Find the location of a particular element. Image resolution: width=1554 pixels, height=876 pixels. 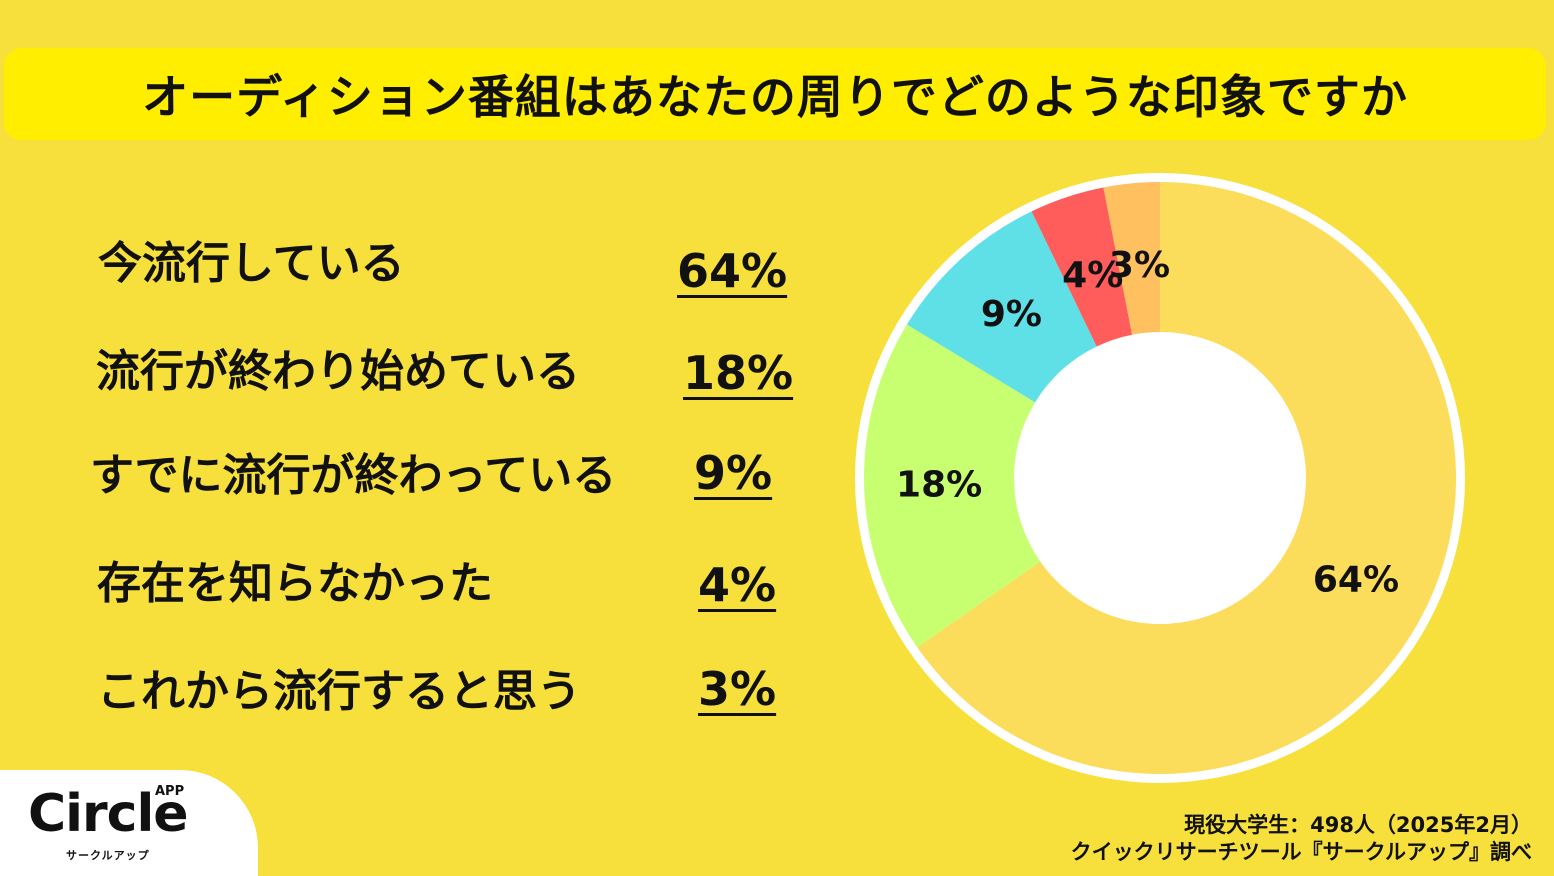

title-banner: オーディション番組はあなたの周りでどのような印象ですか is located at coordinates (775, 94).